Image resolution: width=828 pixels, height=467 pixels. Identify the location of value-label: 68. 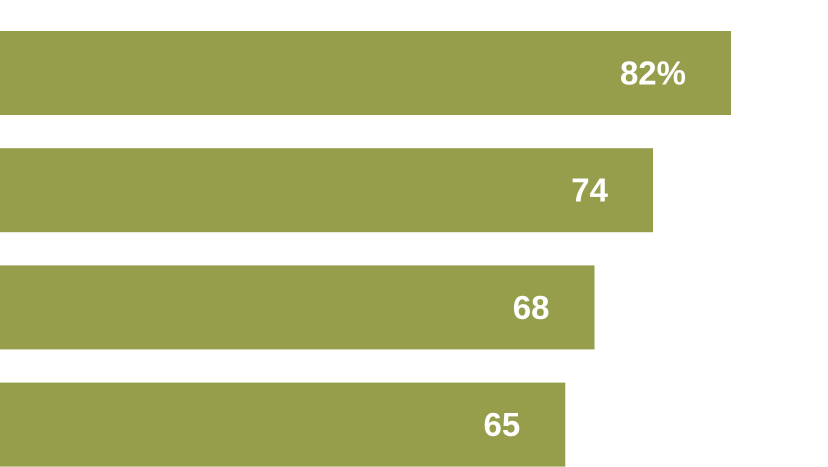
(531, 307).